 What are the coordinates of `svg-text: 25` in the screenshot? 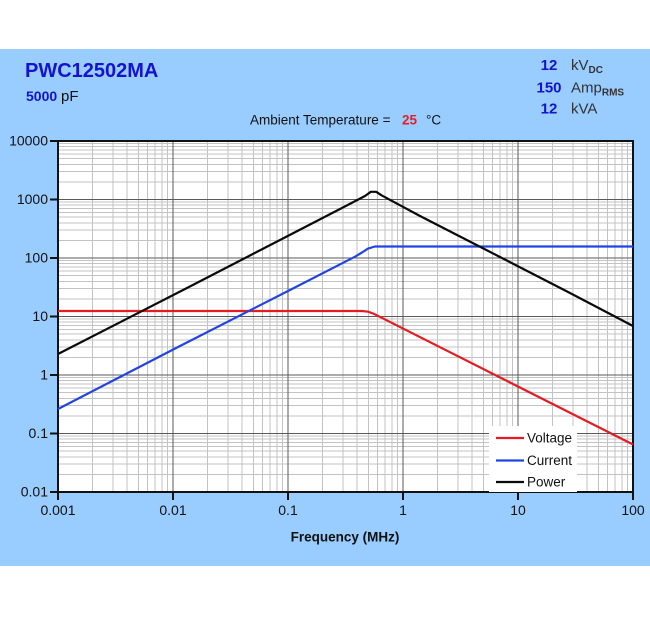 It's located at (410, 120).